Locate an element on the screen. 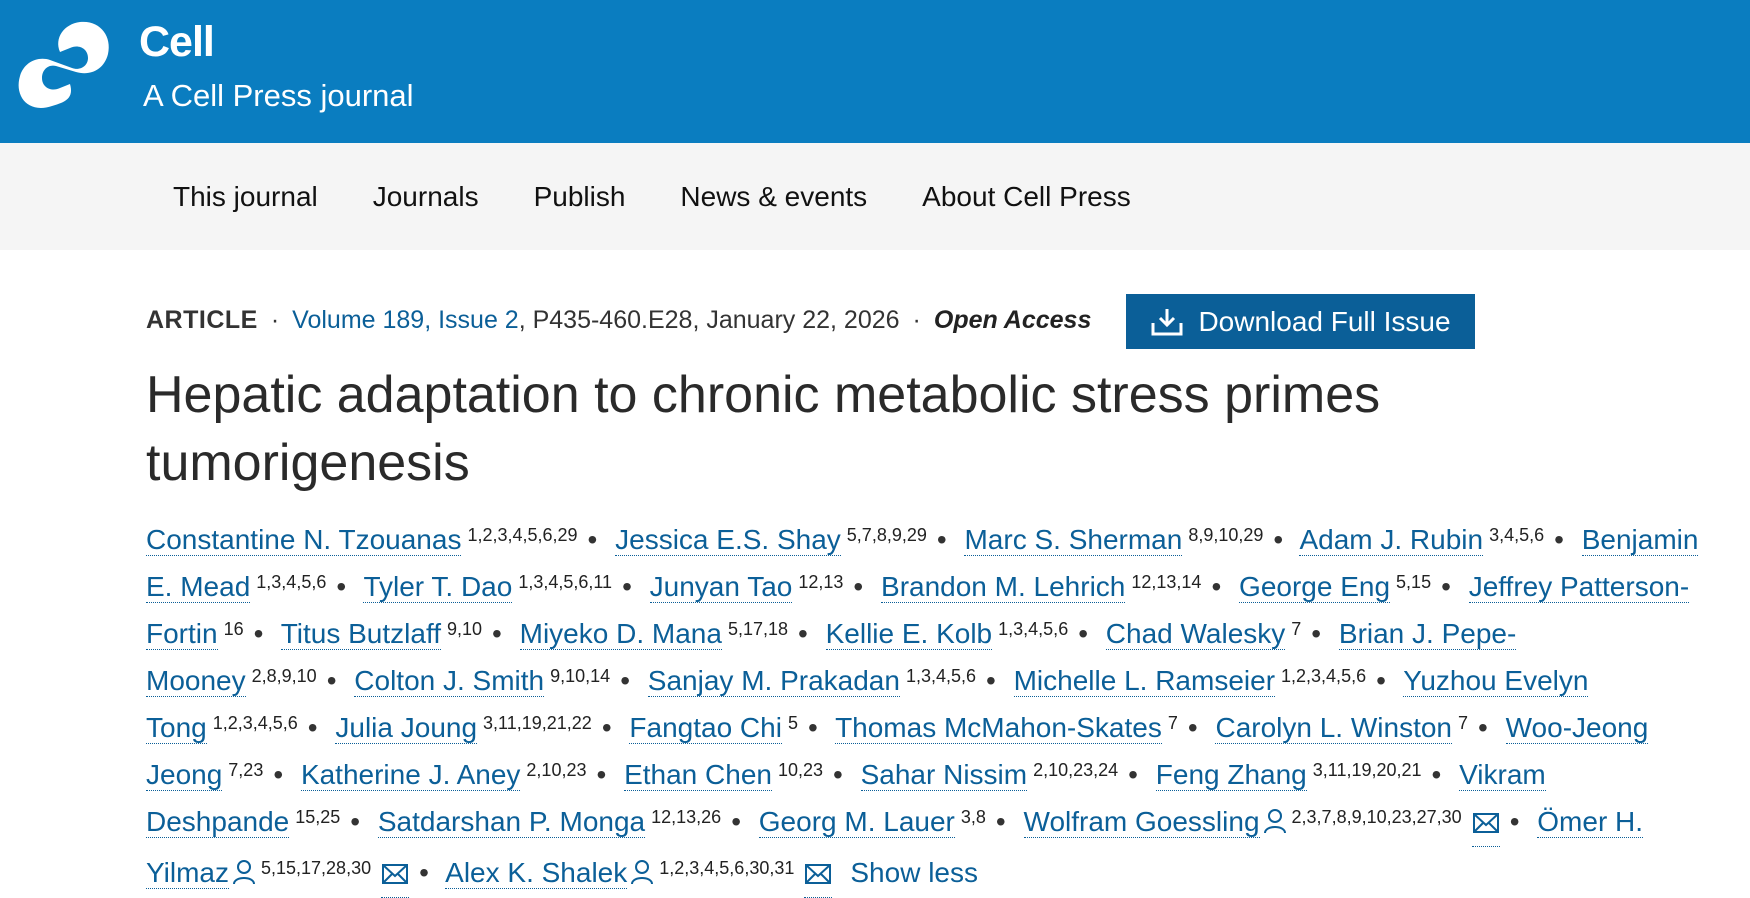  author-affiliations: 5,7,8,9,29 is located at coordinates (886, 535).